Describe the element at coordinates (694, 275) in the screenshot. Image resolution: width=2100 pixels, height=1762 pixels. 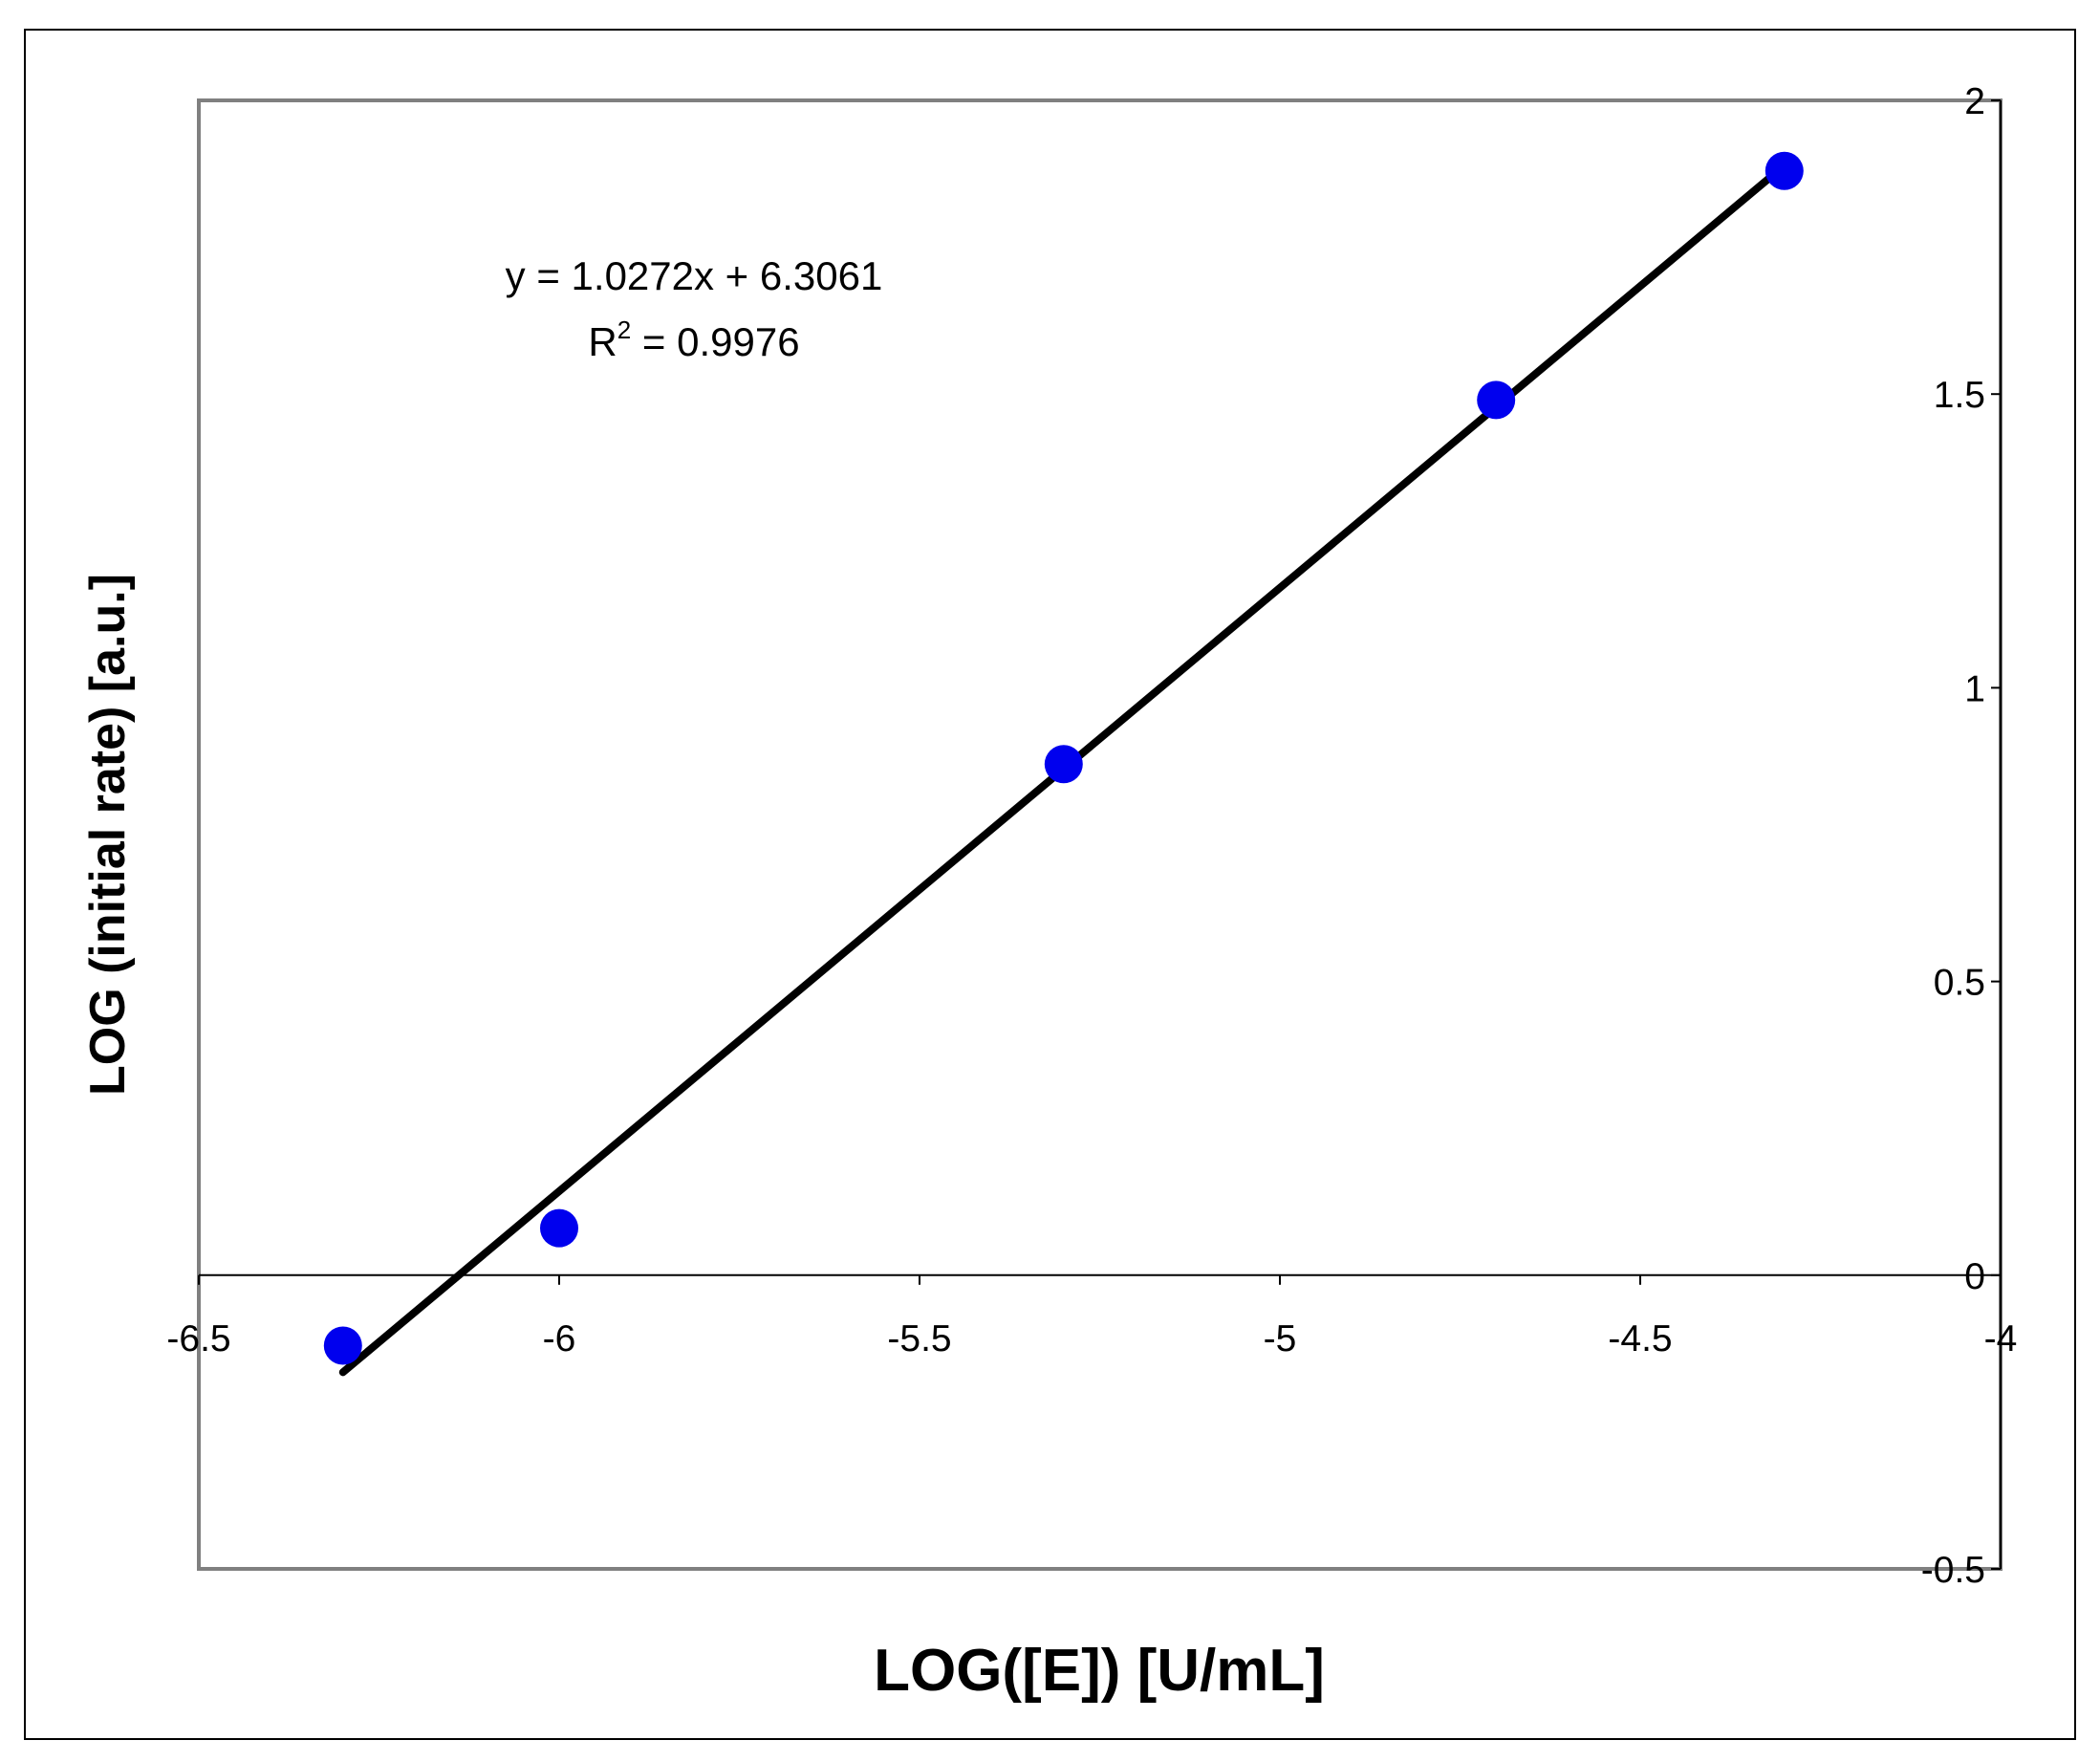
I see `trendline-equation: y = 1.0272x + 6.3061` at that location.